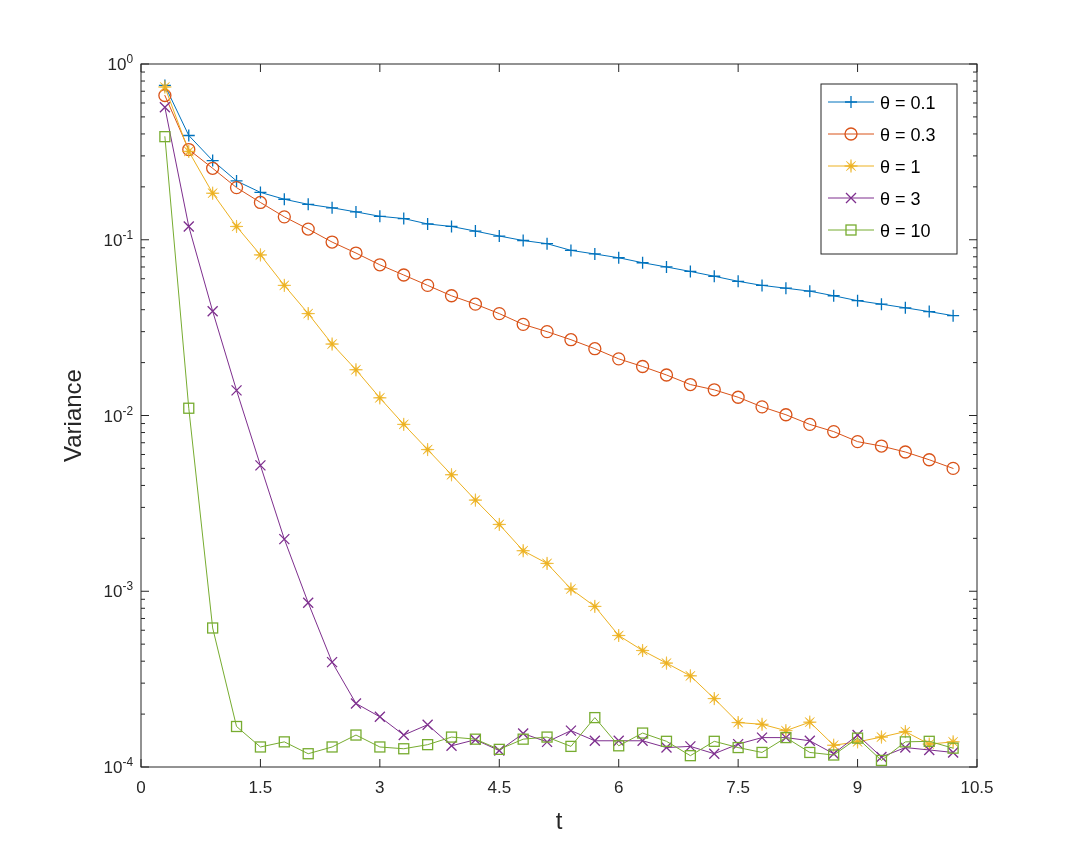 Image resolution: width=1080 pixels, height=863 pixels. I want to click on y-tick-label: 10$^{-4}$, so click(118, 766).